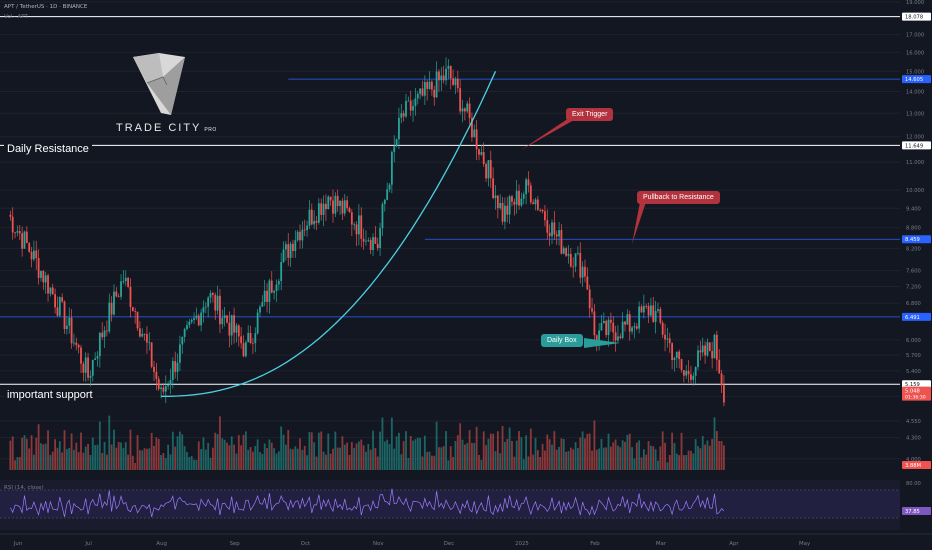 This screenshot has height=550, width=932. What do you see at coordinates (88, 544) in the screenshot?
I see `time-tick-label: Jul` at bounding box center [88, 544].